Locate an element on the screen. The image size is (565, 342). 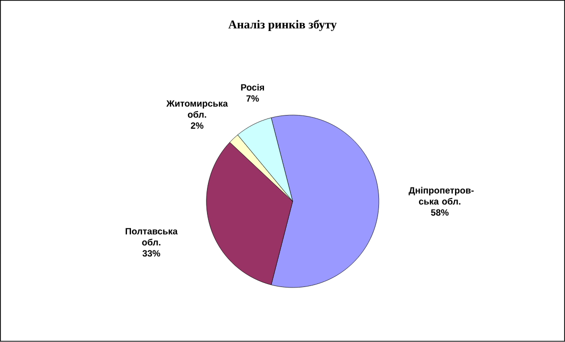
slice-label: Полтавська обл. is located at coordinates (152, 237).